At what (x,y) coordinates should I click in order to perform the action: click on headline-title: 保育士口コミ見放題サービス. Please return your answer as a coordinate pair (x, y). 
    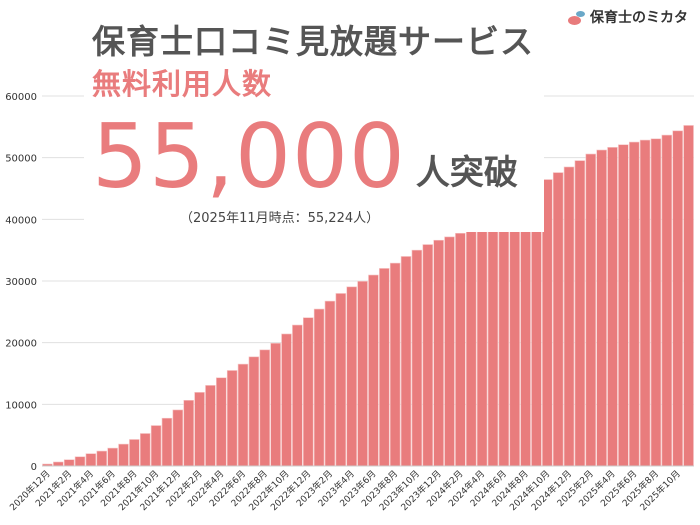
    Looking at the image, I should click on (313, 41).